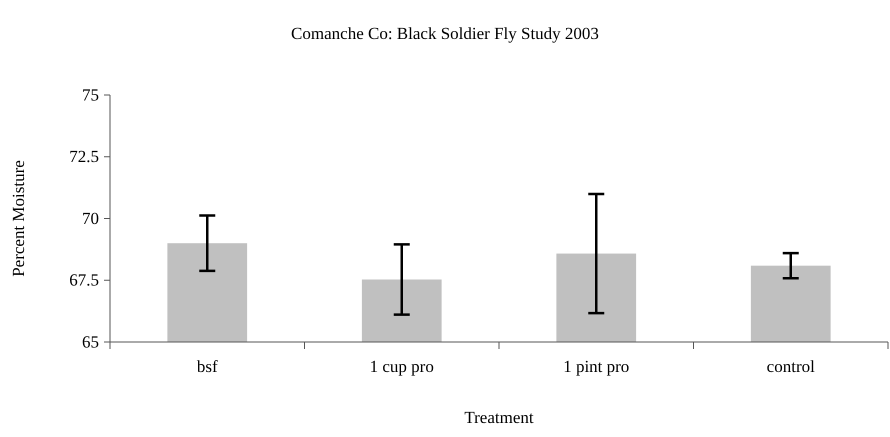  I want to click on chart-title: Comanche Co: Black Soldier Fly Study 2003, so click(445, 33).